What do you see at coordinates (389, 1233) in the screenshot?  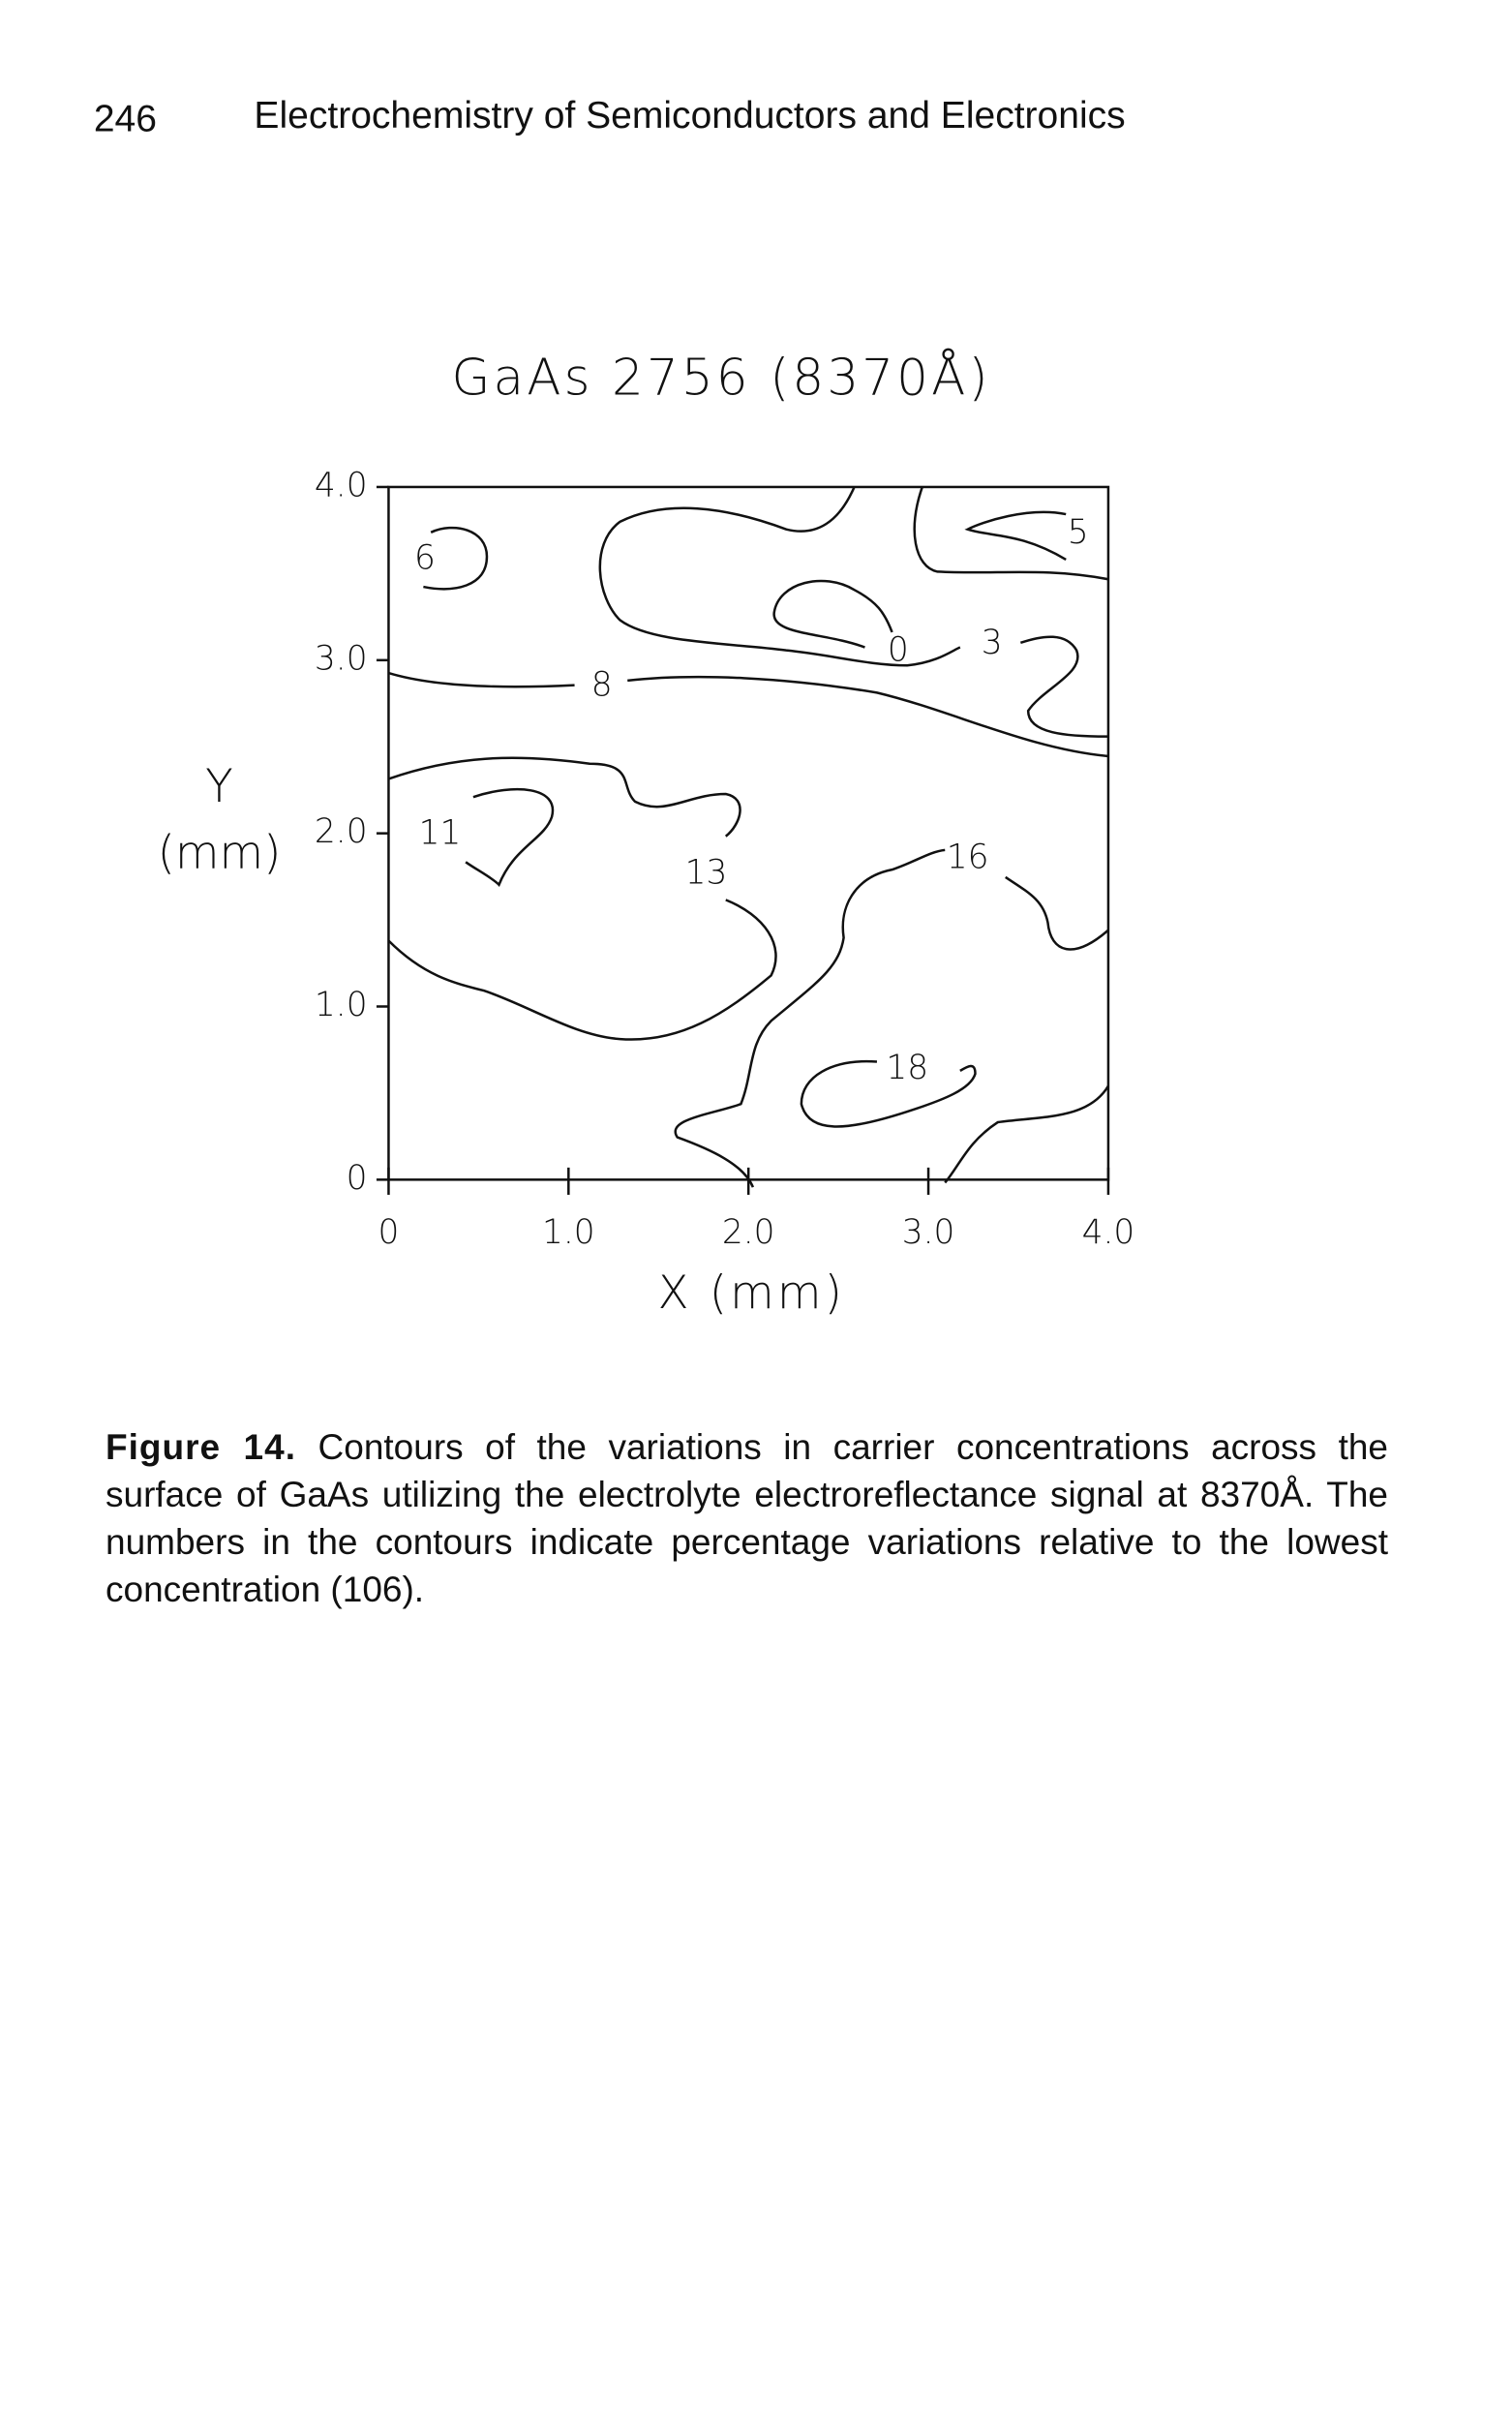 I see `x-tick-label: 0` at bounding box center [389, 1233].